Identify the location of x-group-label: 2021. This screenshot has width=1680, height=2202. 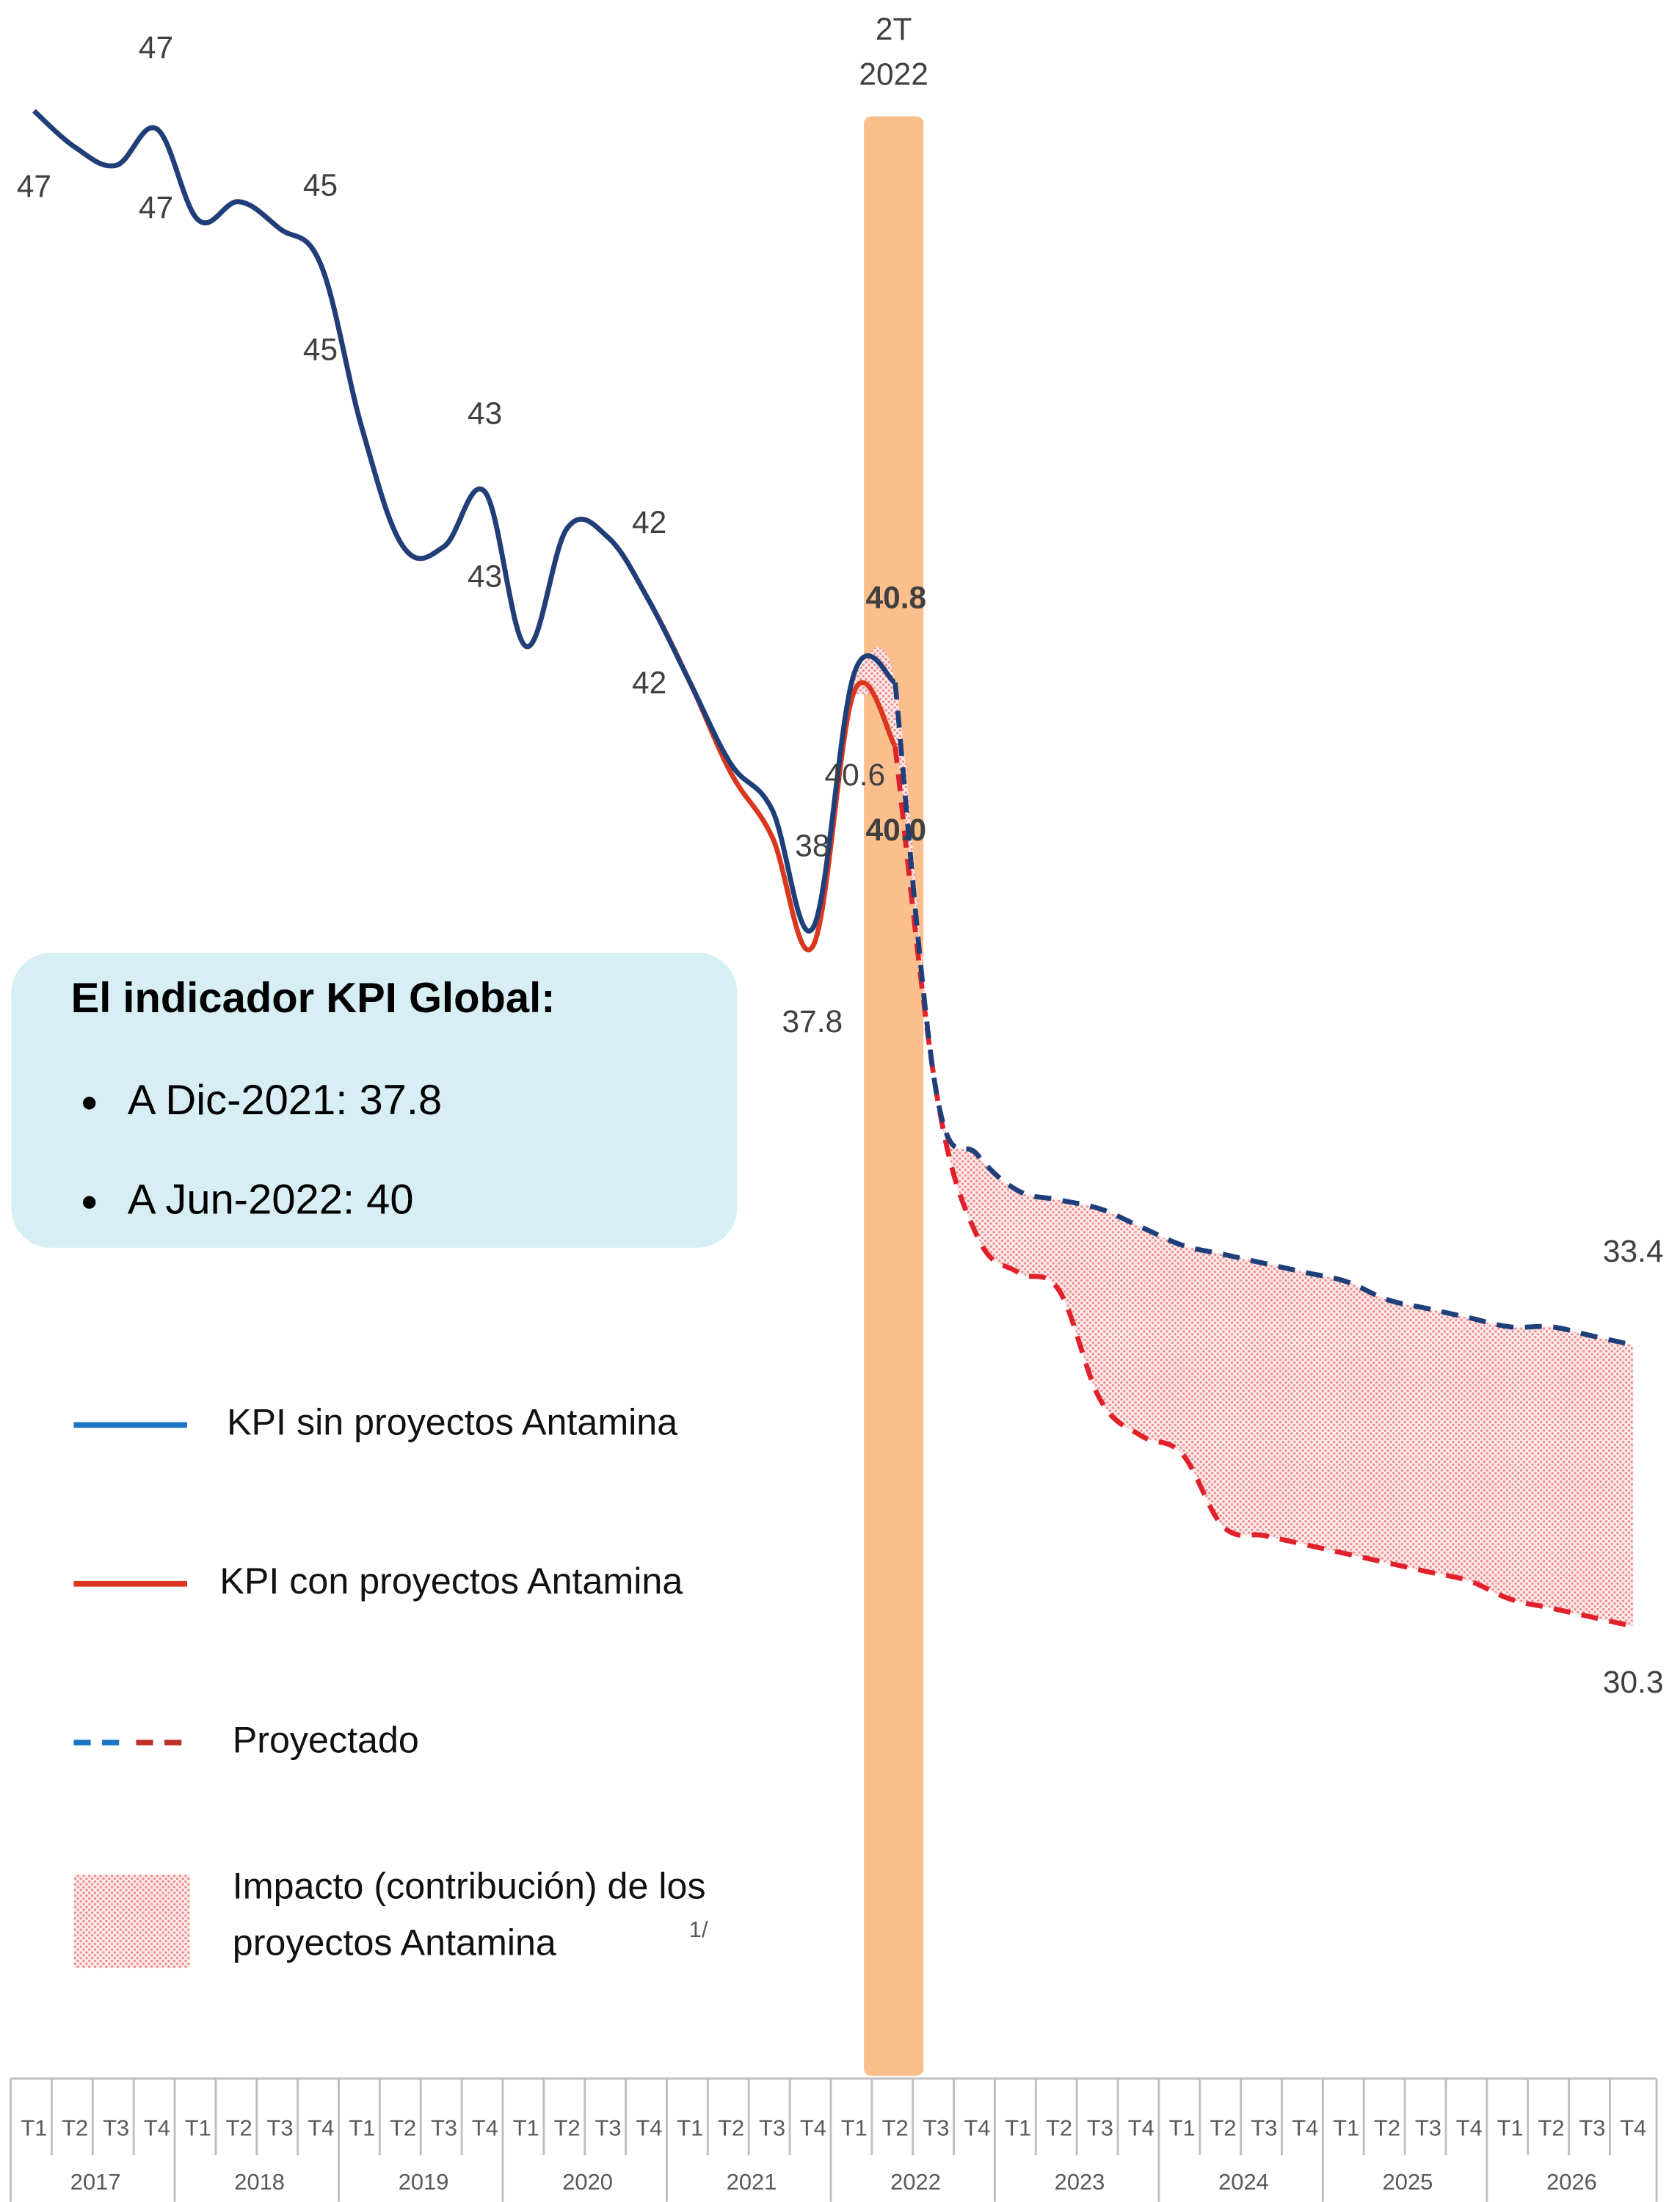
(752, 2182).